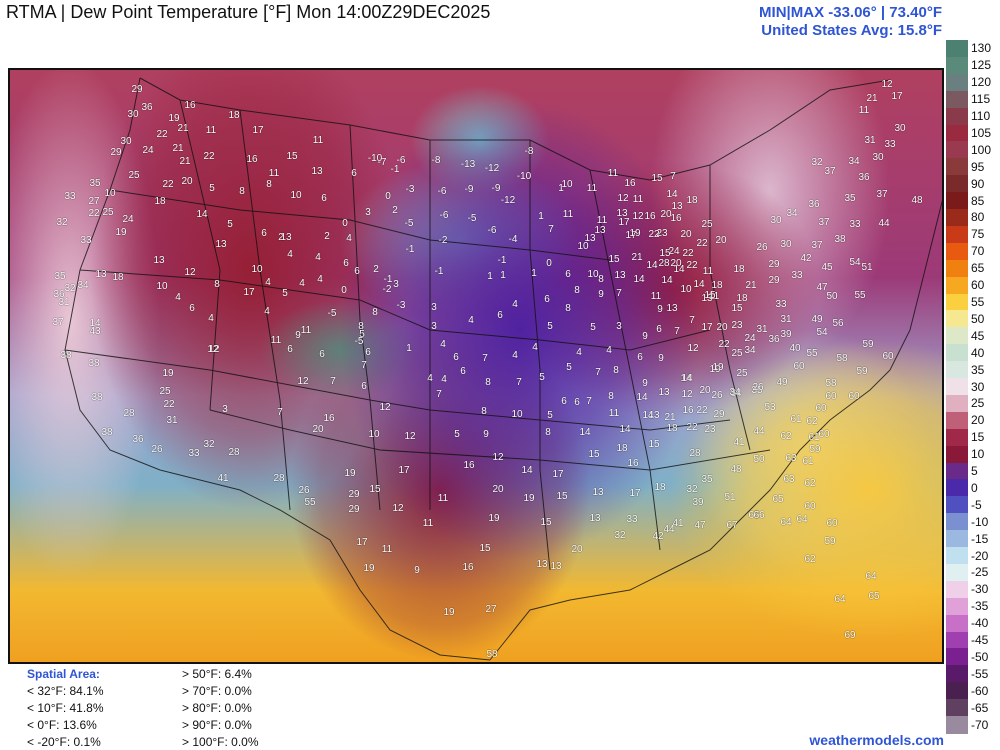 This screenshot has height=750, width=1000. What do you see at coordinates (759, 459) in the screenshot?
I see `station-value: 50` at bounding box center [759, 459].